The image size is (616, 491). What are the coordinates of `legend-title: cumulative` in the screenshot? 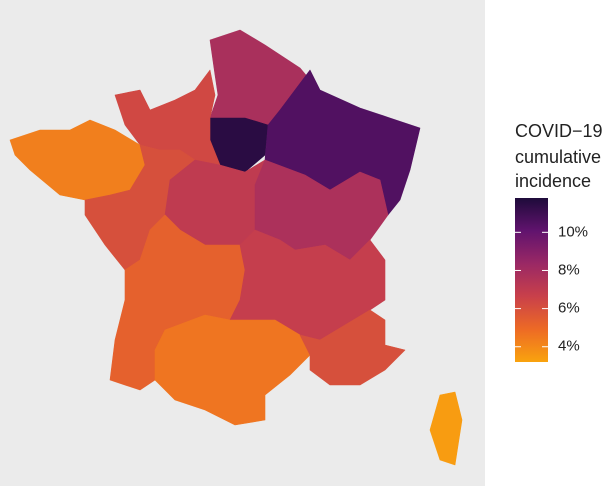 It's located at (558, 157).